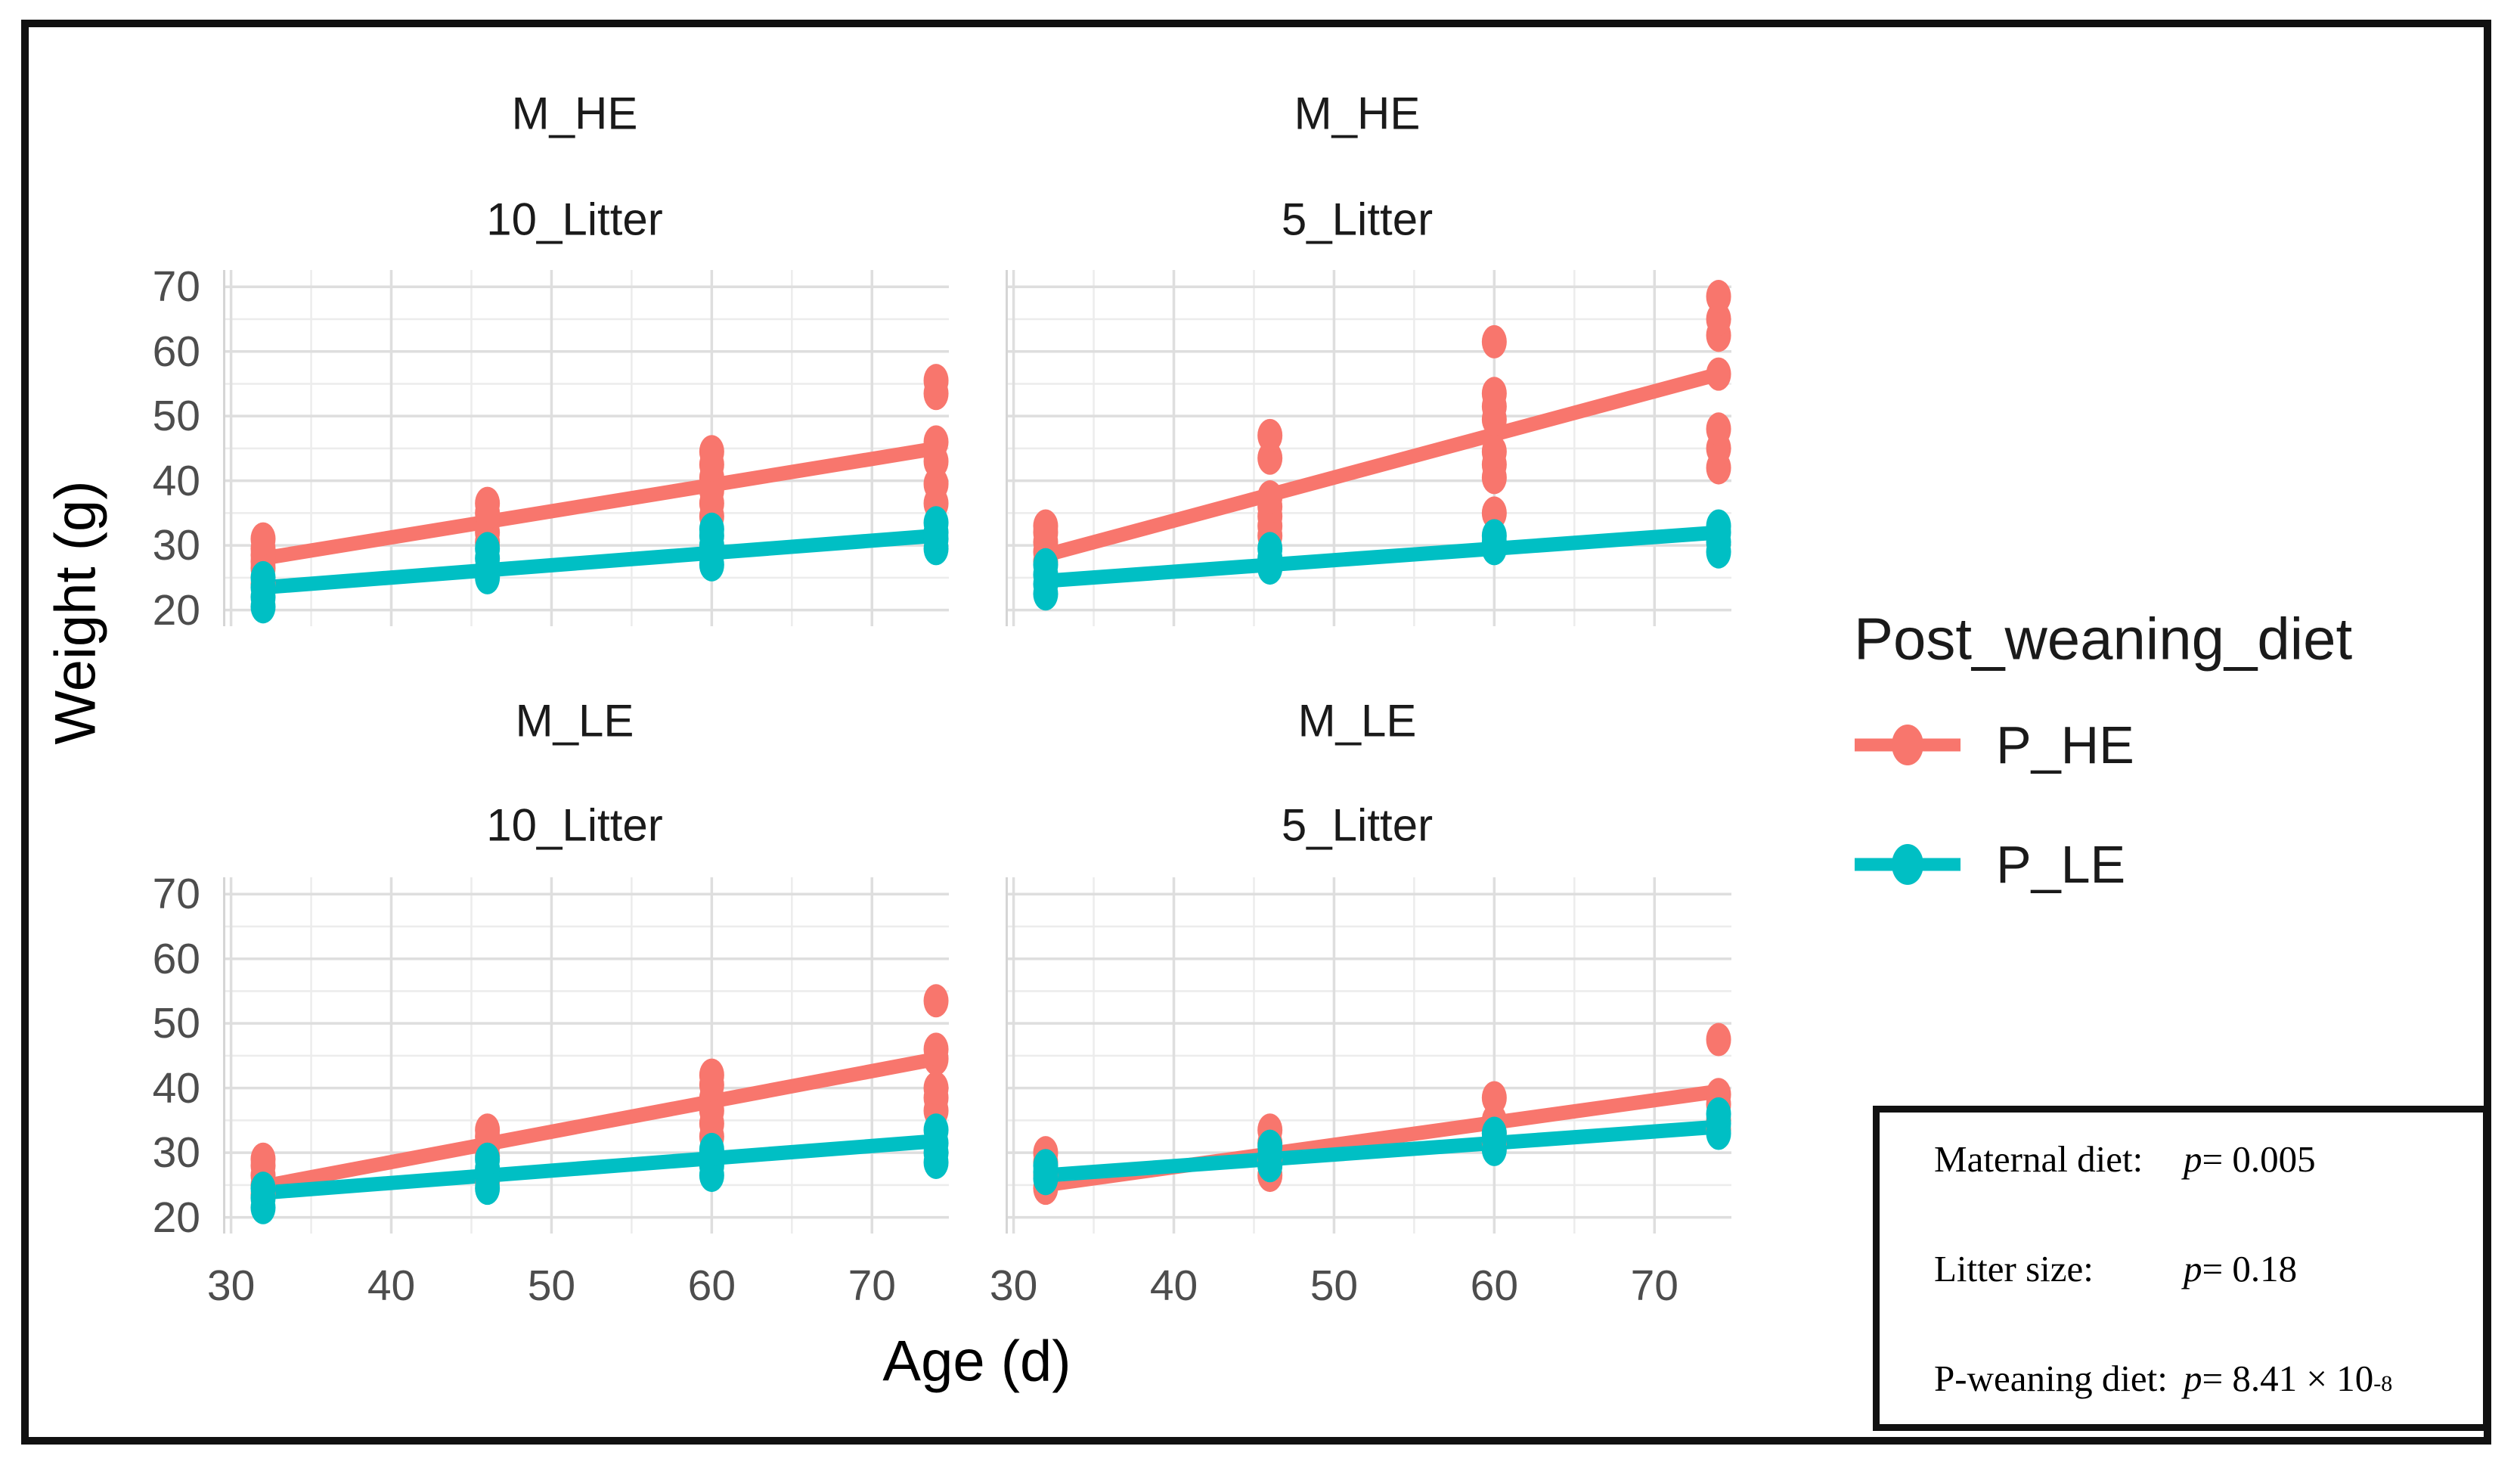 The image size is (2520, 1471). I want to click on plot-panel-mhe-5litter, so click(1368, 448).